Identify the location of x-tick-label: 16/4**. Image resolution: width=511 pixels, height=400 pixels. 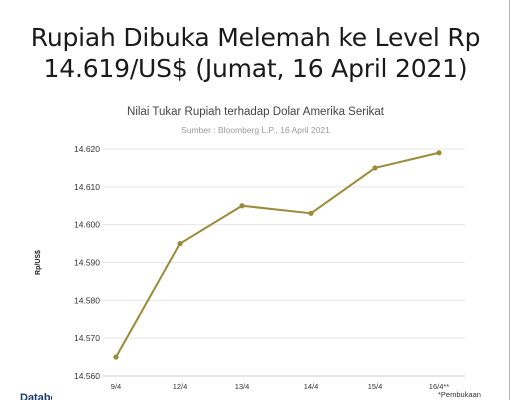
(439, 386).